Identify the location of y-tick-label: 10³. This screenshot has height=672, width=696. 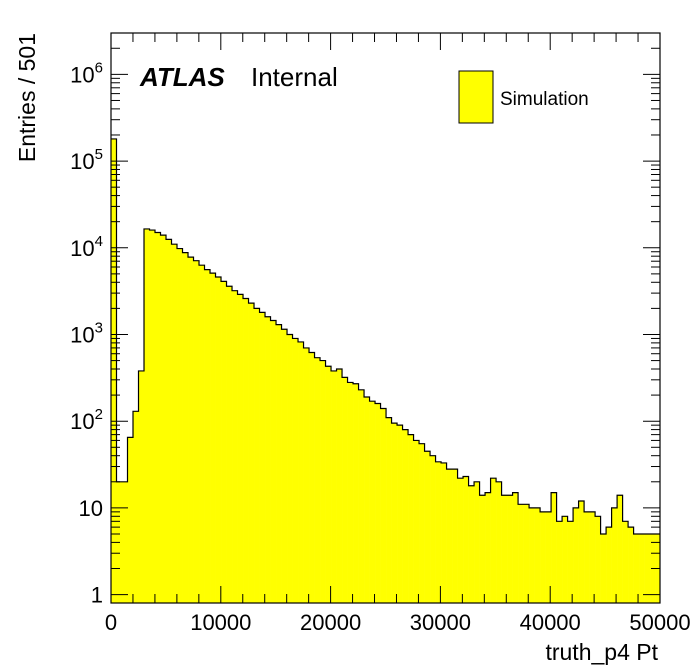
(86, 333).